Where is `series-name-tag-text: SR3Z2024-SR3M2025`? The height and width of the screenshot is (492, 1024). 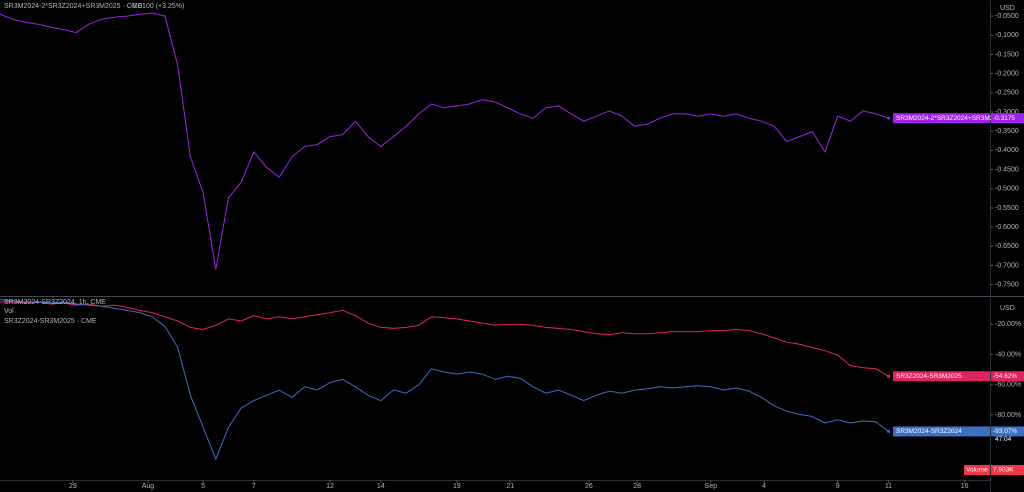 series-name-tag-text: SR3Z2024-SR3M2025 is located at coordinates (929, 376).